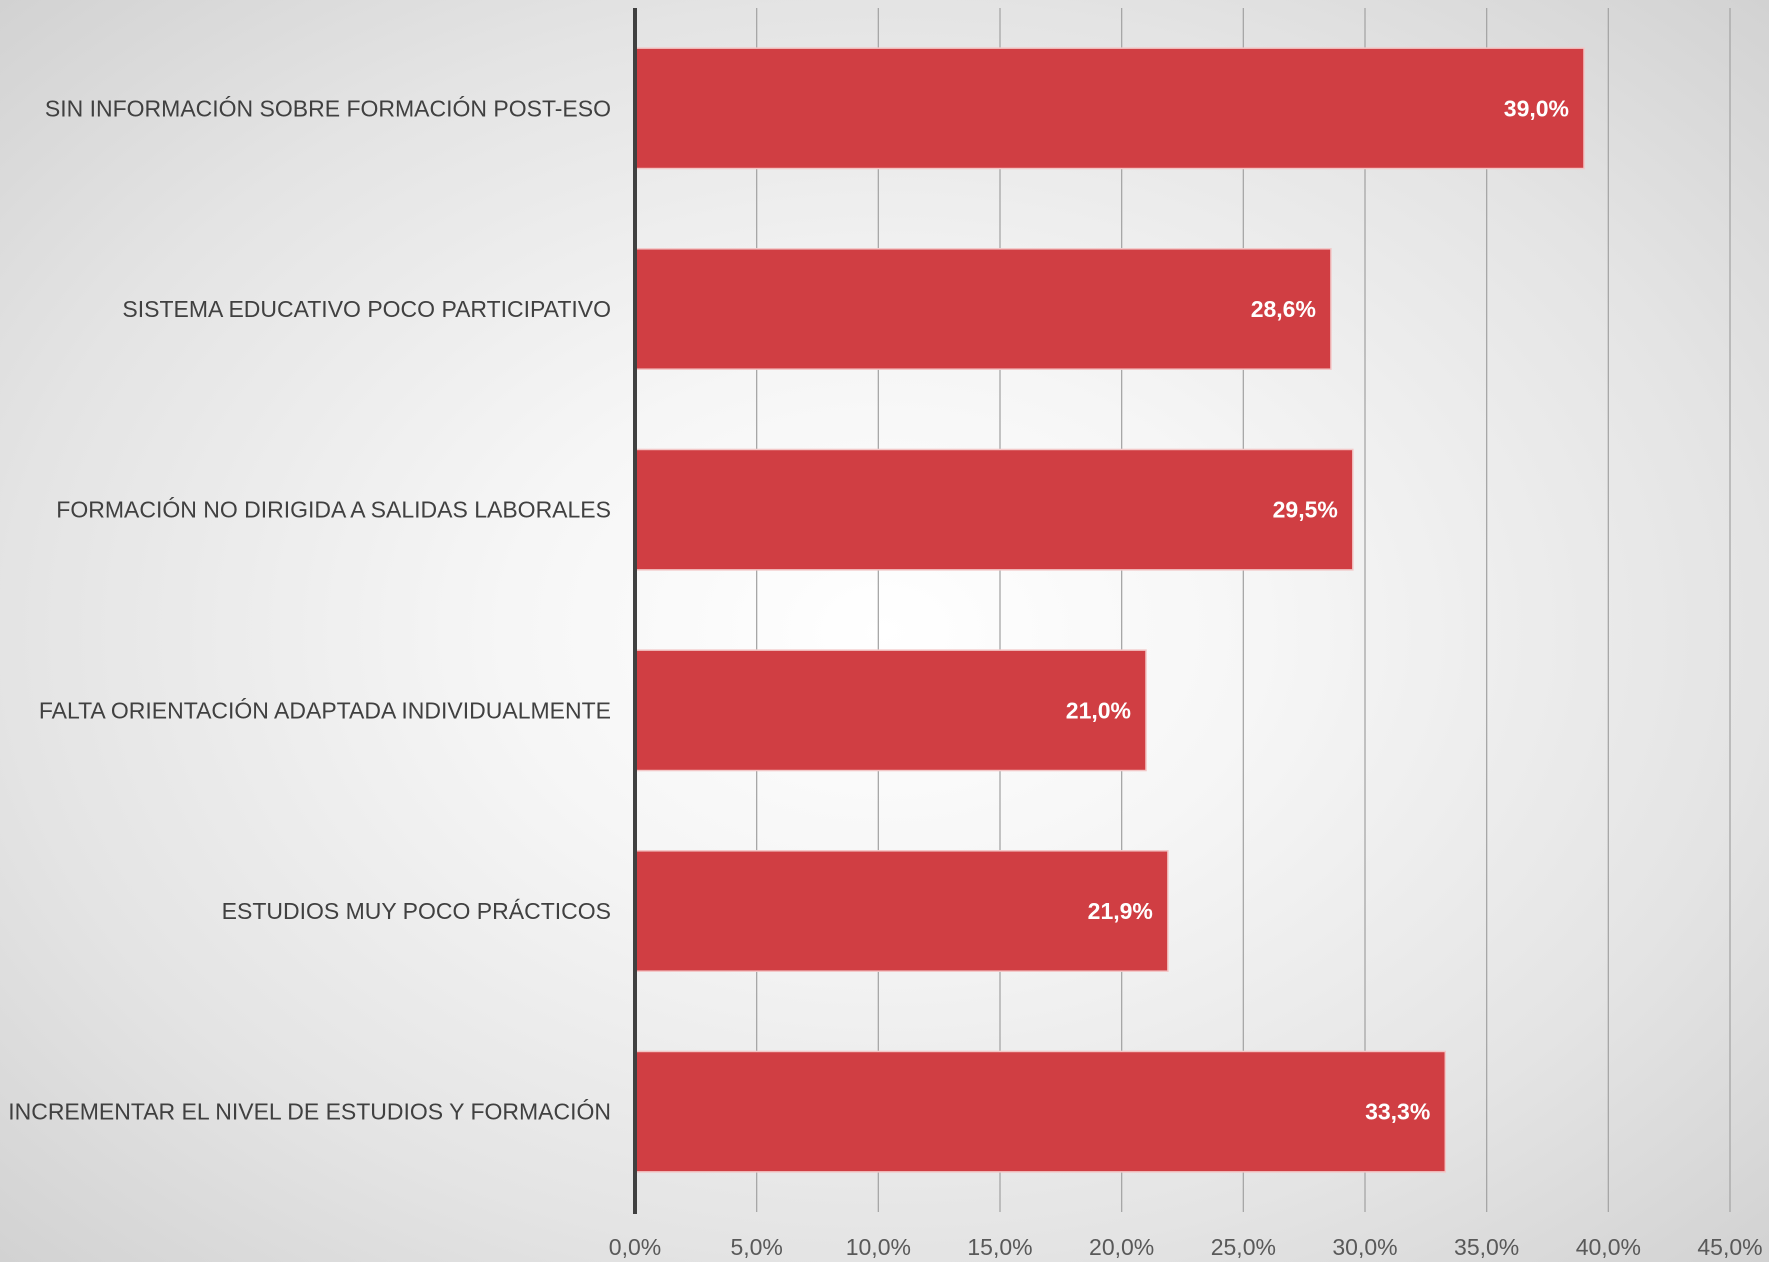 This screenshot has height=1262, width=1769. What do you see at coordinates (1098, 710) in the screenshot?
I see `data-label: 21,0%` at bounding box center [1098, 710].